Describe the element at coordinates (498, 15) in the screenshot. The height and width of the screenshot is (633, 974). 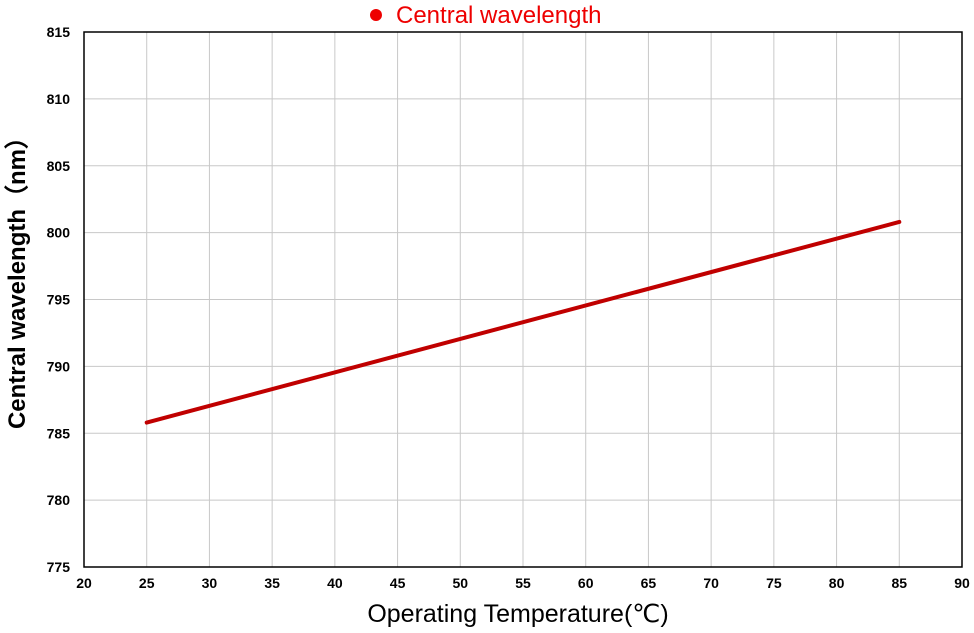
I see `legend-label: Central wavelength` at that location.